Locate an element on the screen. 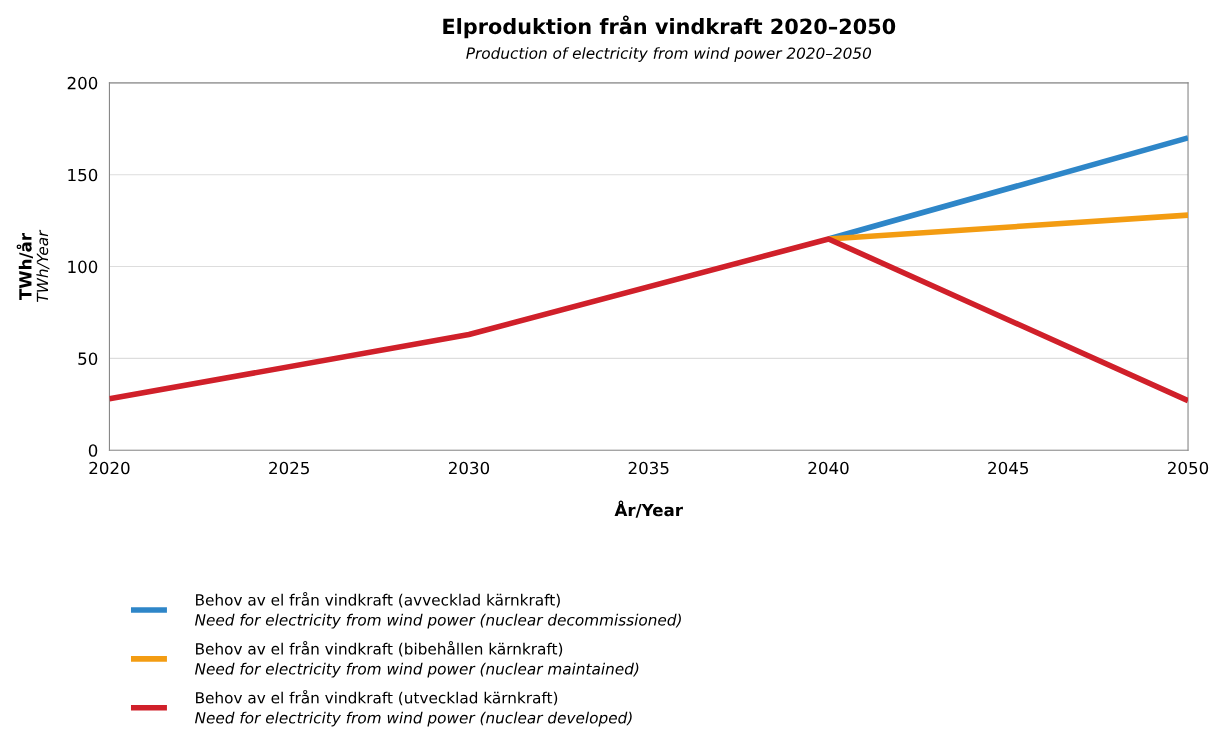 This screenshot has height=753, width=1216. y-tick-label: 200 is located at coordinates (82, 83).